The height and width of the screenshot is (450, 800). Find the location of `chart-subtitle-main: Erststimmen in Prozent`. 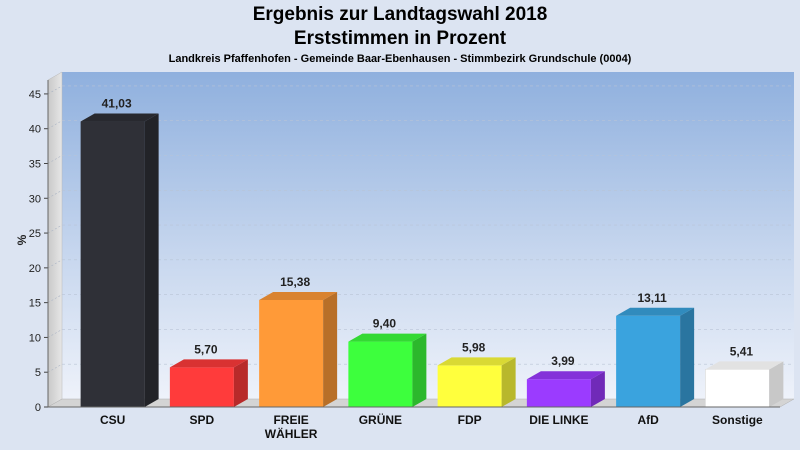

chart-subtitle-main: Erststimmen in Prozent is located at coordinates (400, 38).